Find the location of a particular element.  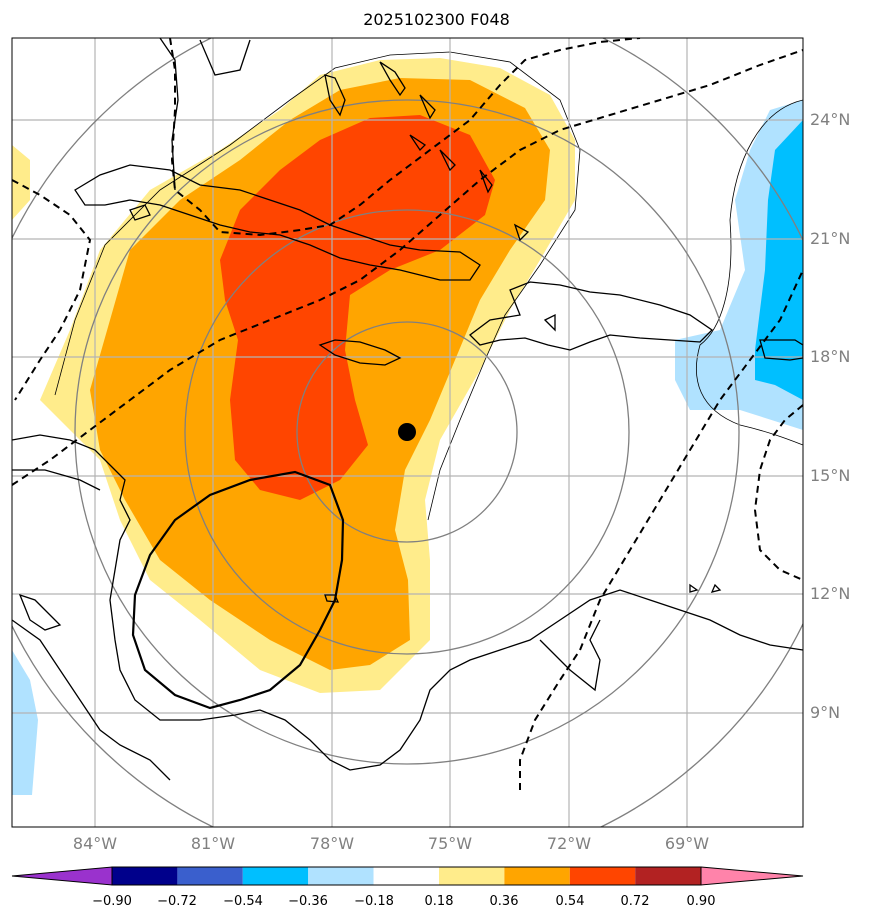

colorbar-tick-label: −0.18 is located at coordinates (374, 901).